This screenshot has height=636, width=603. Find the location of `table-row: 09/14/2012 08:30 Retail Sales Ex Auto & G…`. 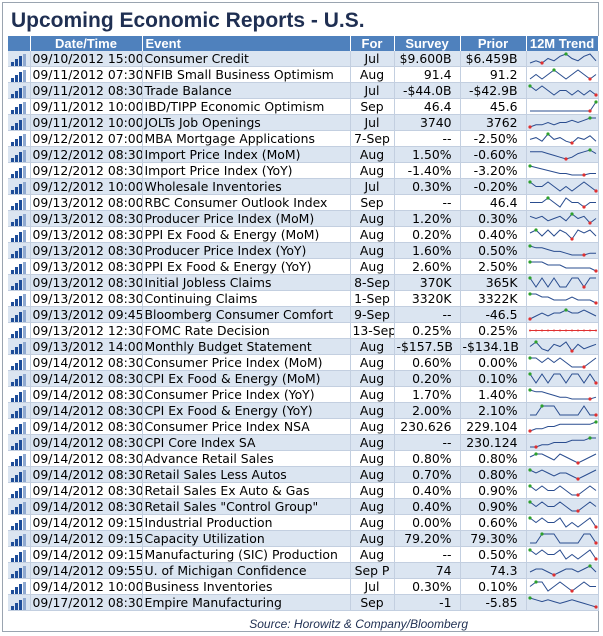

table-row: 09/14/2012 08:30 Retail Sales Ex Auto & G… is located at coordinates (303, 490).